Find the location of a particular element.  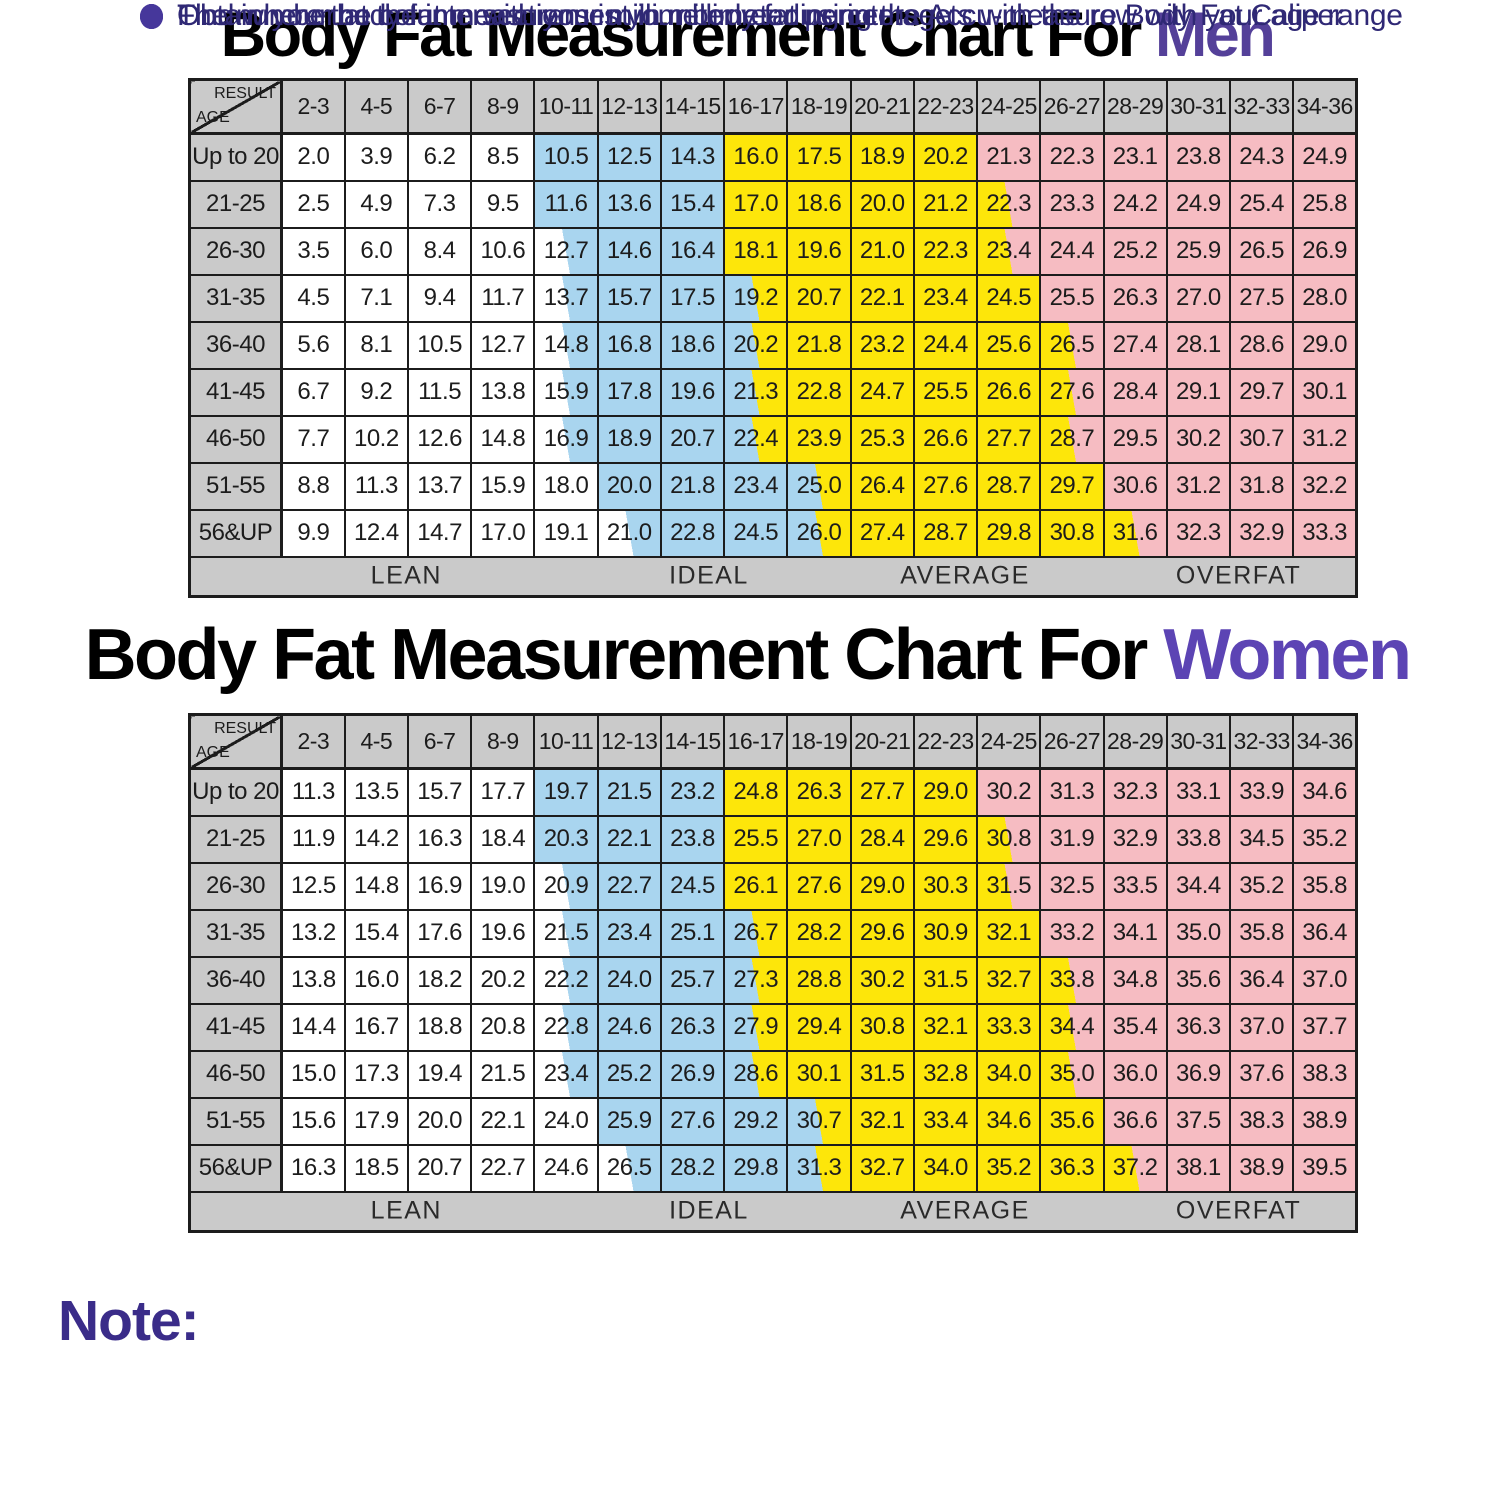

body-fat-cell: 33.4 is located at coordinates (945, 1121).